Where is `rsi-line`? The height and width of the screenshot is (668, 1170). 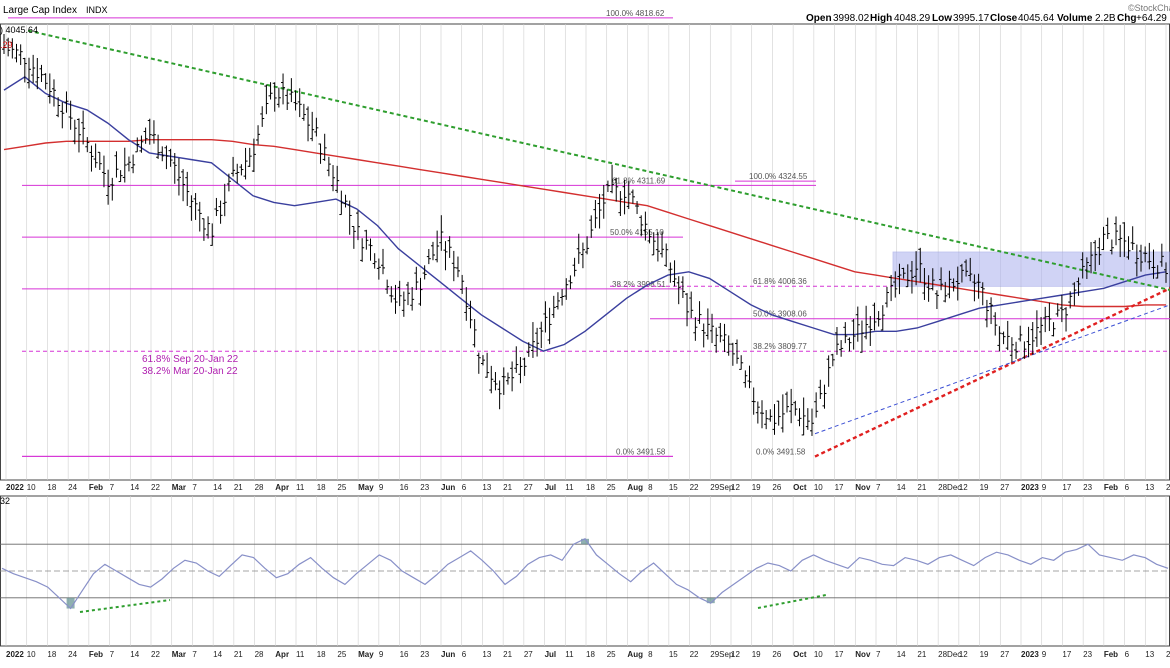
rsi-line is located at coordinates (585, 574).